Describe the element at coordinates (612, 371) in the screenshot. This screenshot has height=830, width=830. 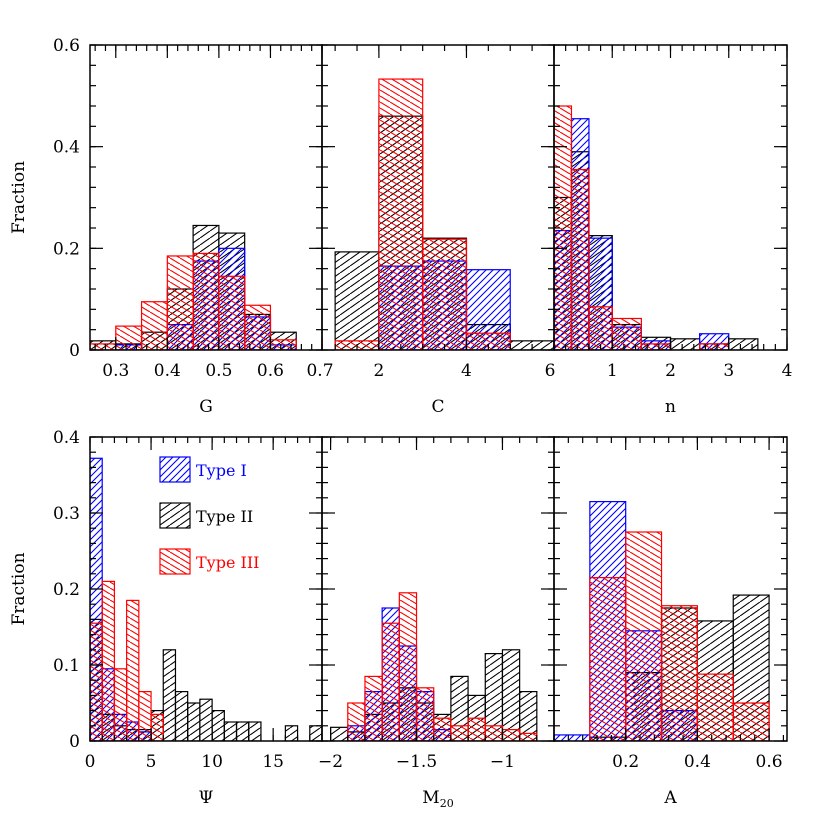
I see `x-tick-label: 1` at that location.